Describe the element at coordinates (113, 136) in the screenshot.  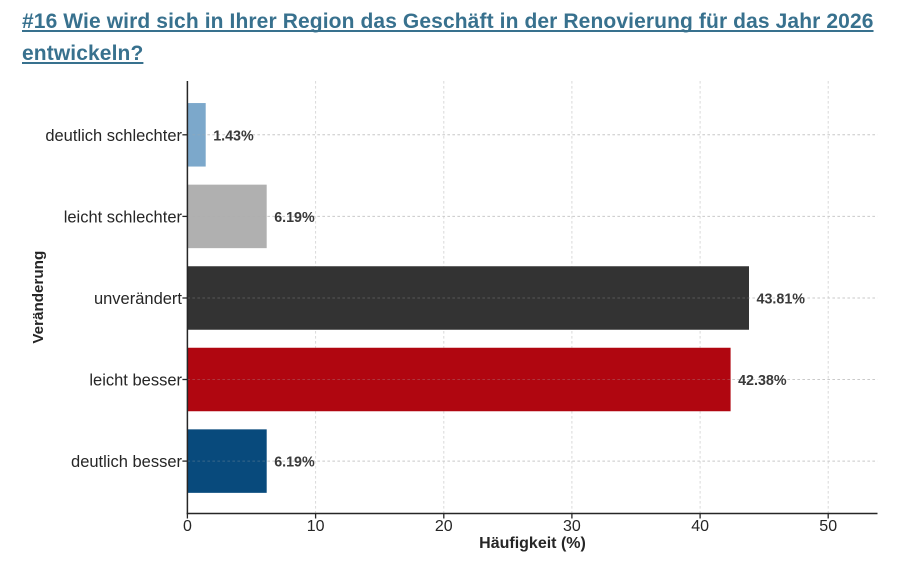
I see `svg-text: deutlich schlechter` at that location.